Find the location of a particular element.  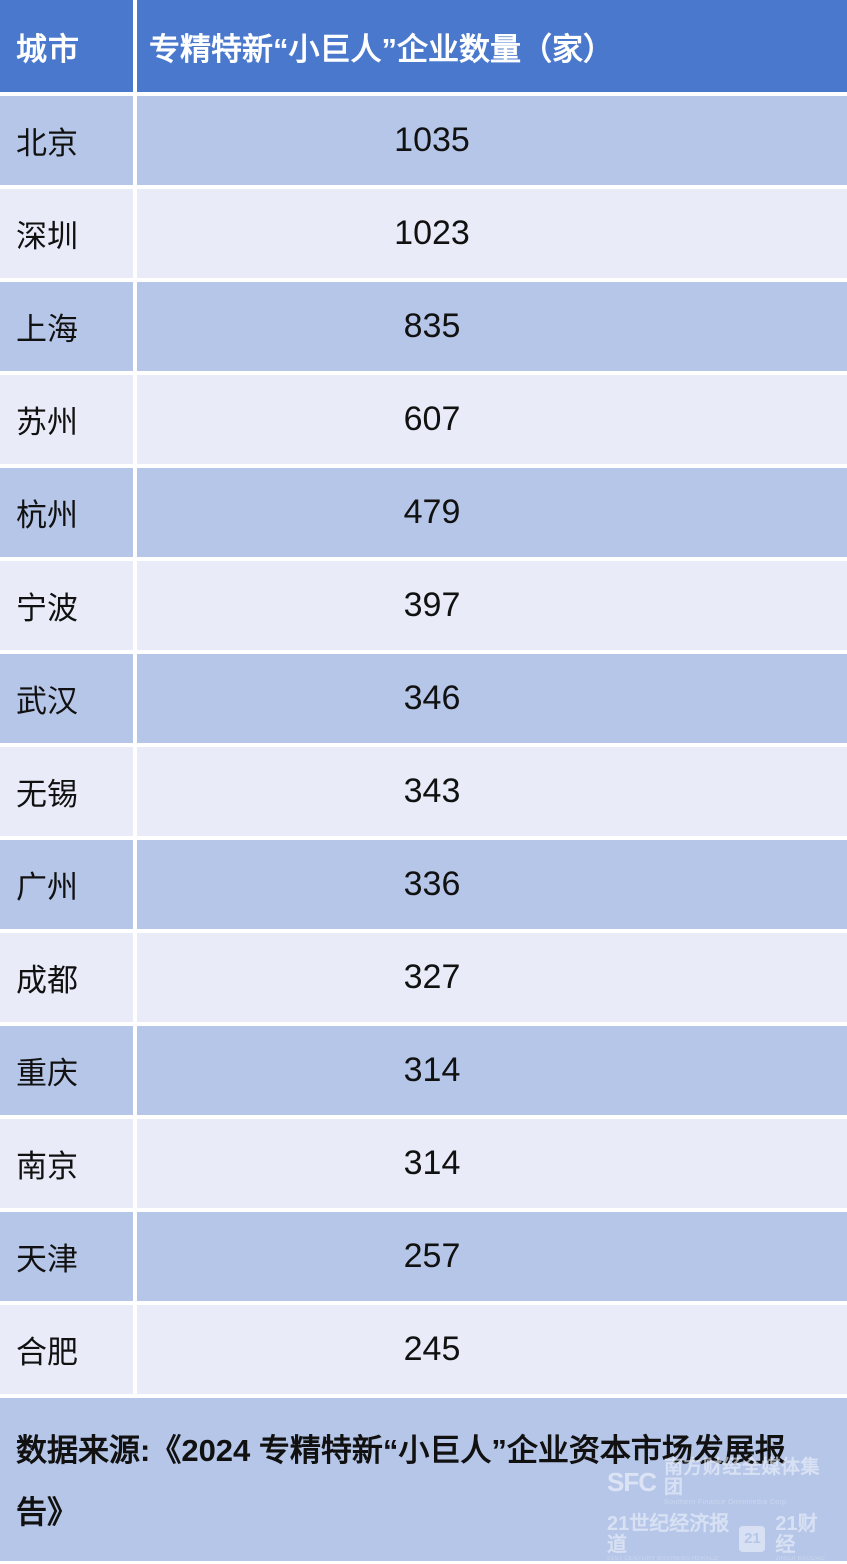

table-row: 成都 327 is located at coordinates (423, 977).